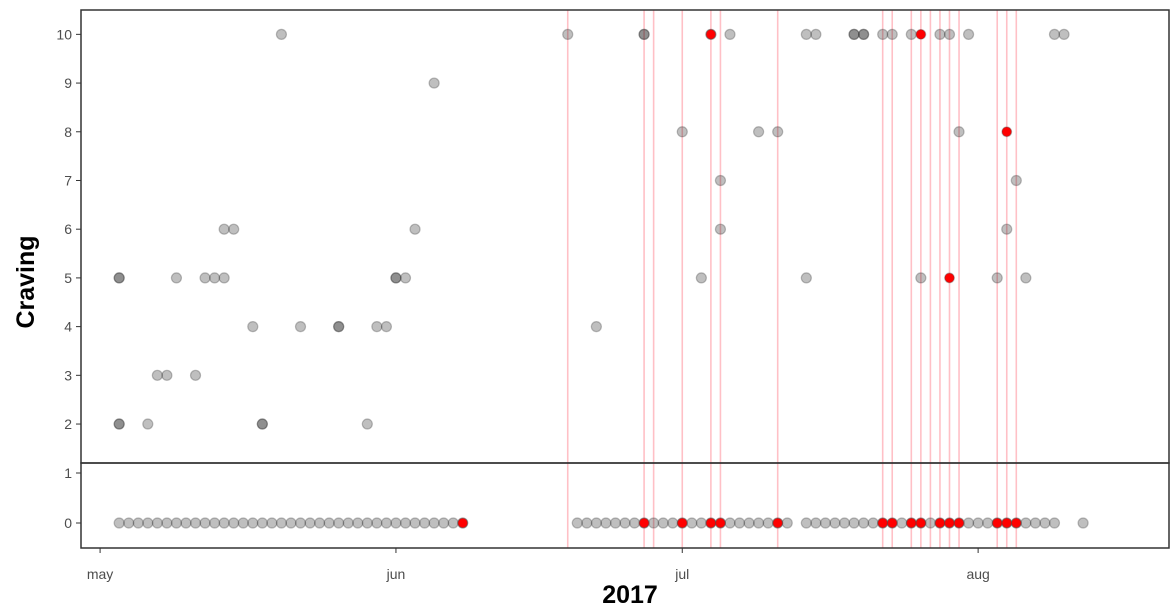 Image resolution: width=1170 pixels, height=609 pixels. Describe the element at coordinates (396, 574) in the screenshot. I see `x-tick-label: jun` at that location.